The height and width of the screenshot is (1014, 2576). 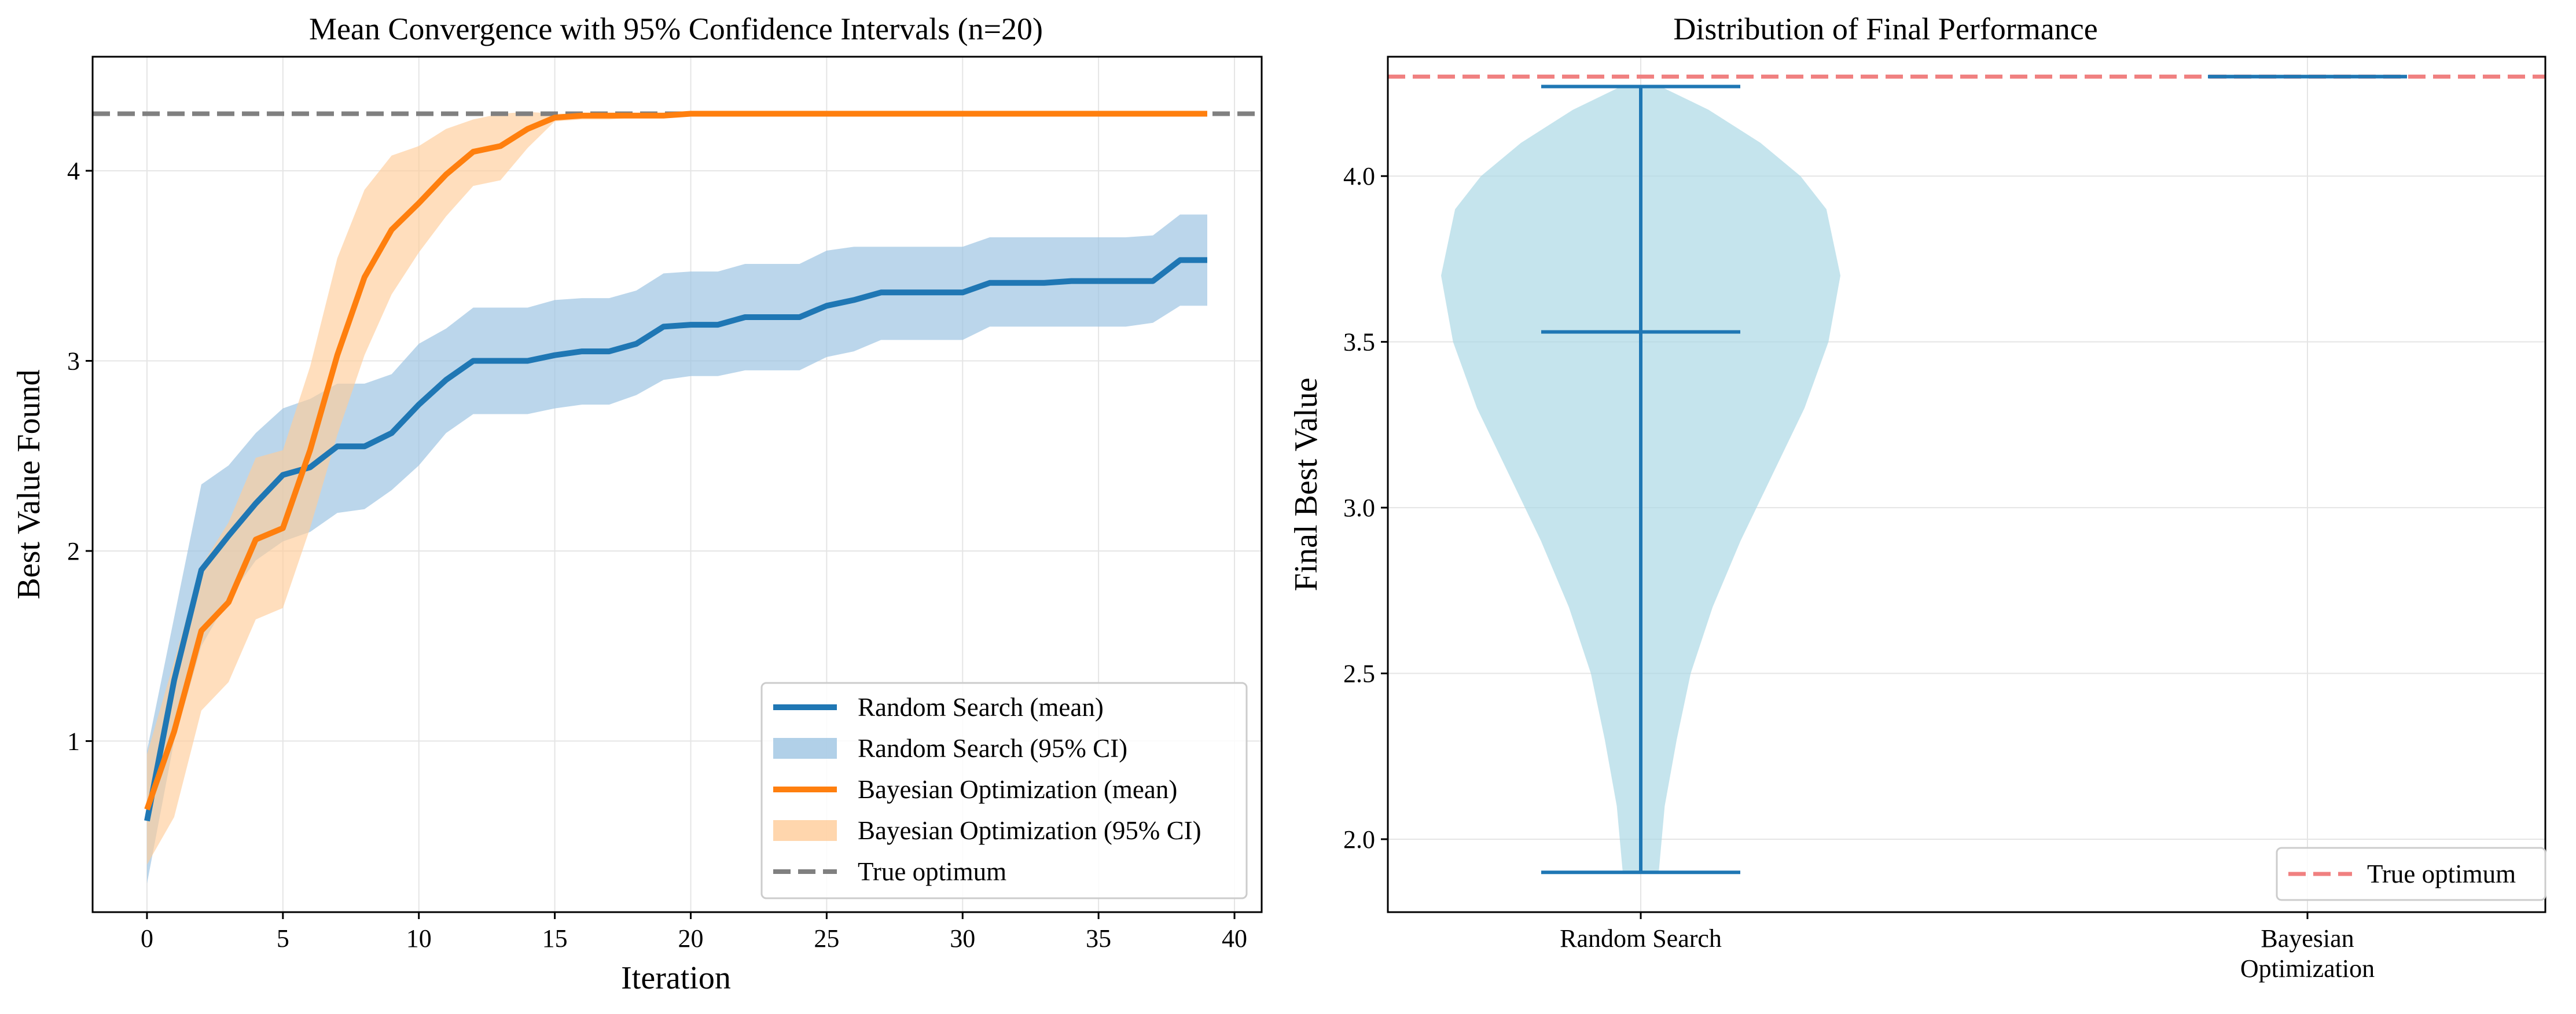 I want to click on convergence-y-axis-label: Best Value Found, so click(x=29, y=484).